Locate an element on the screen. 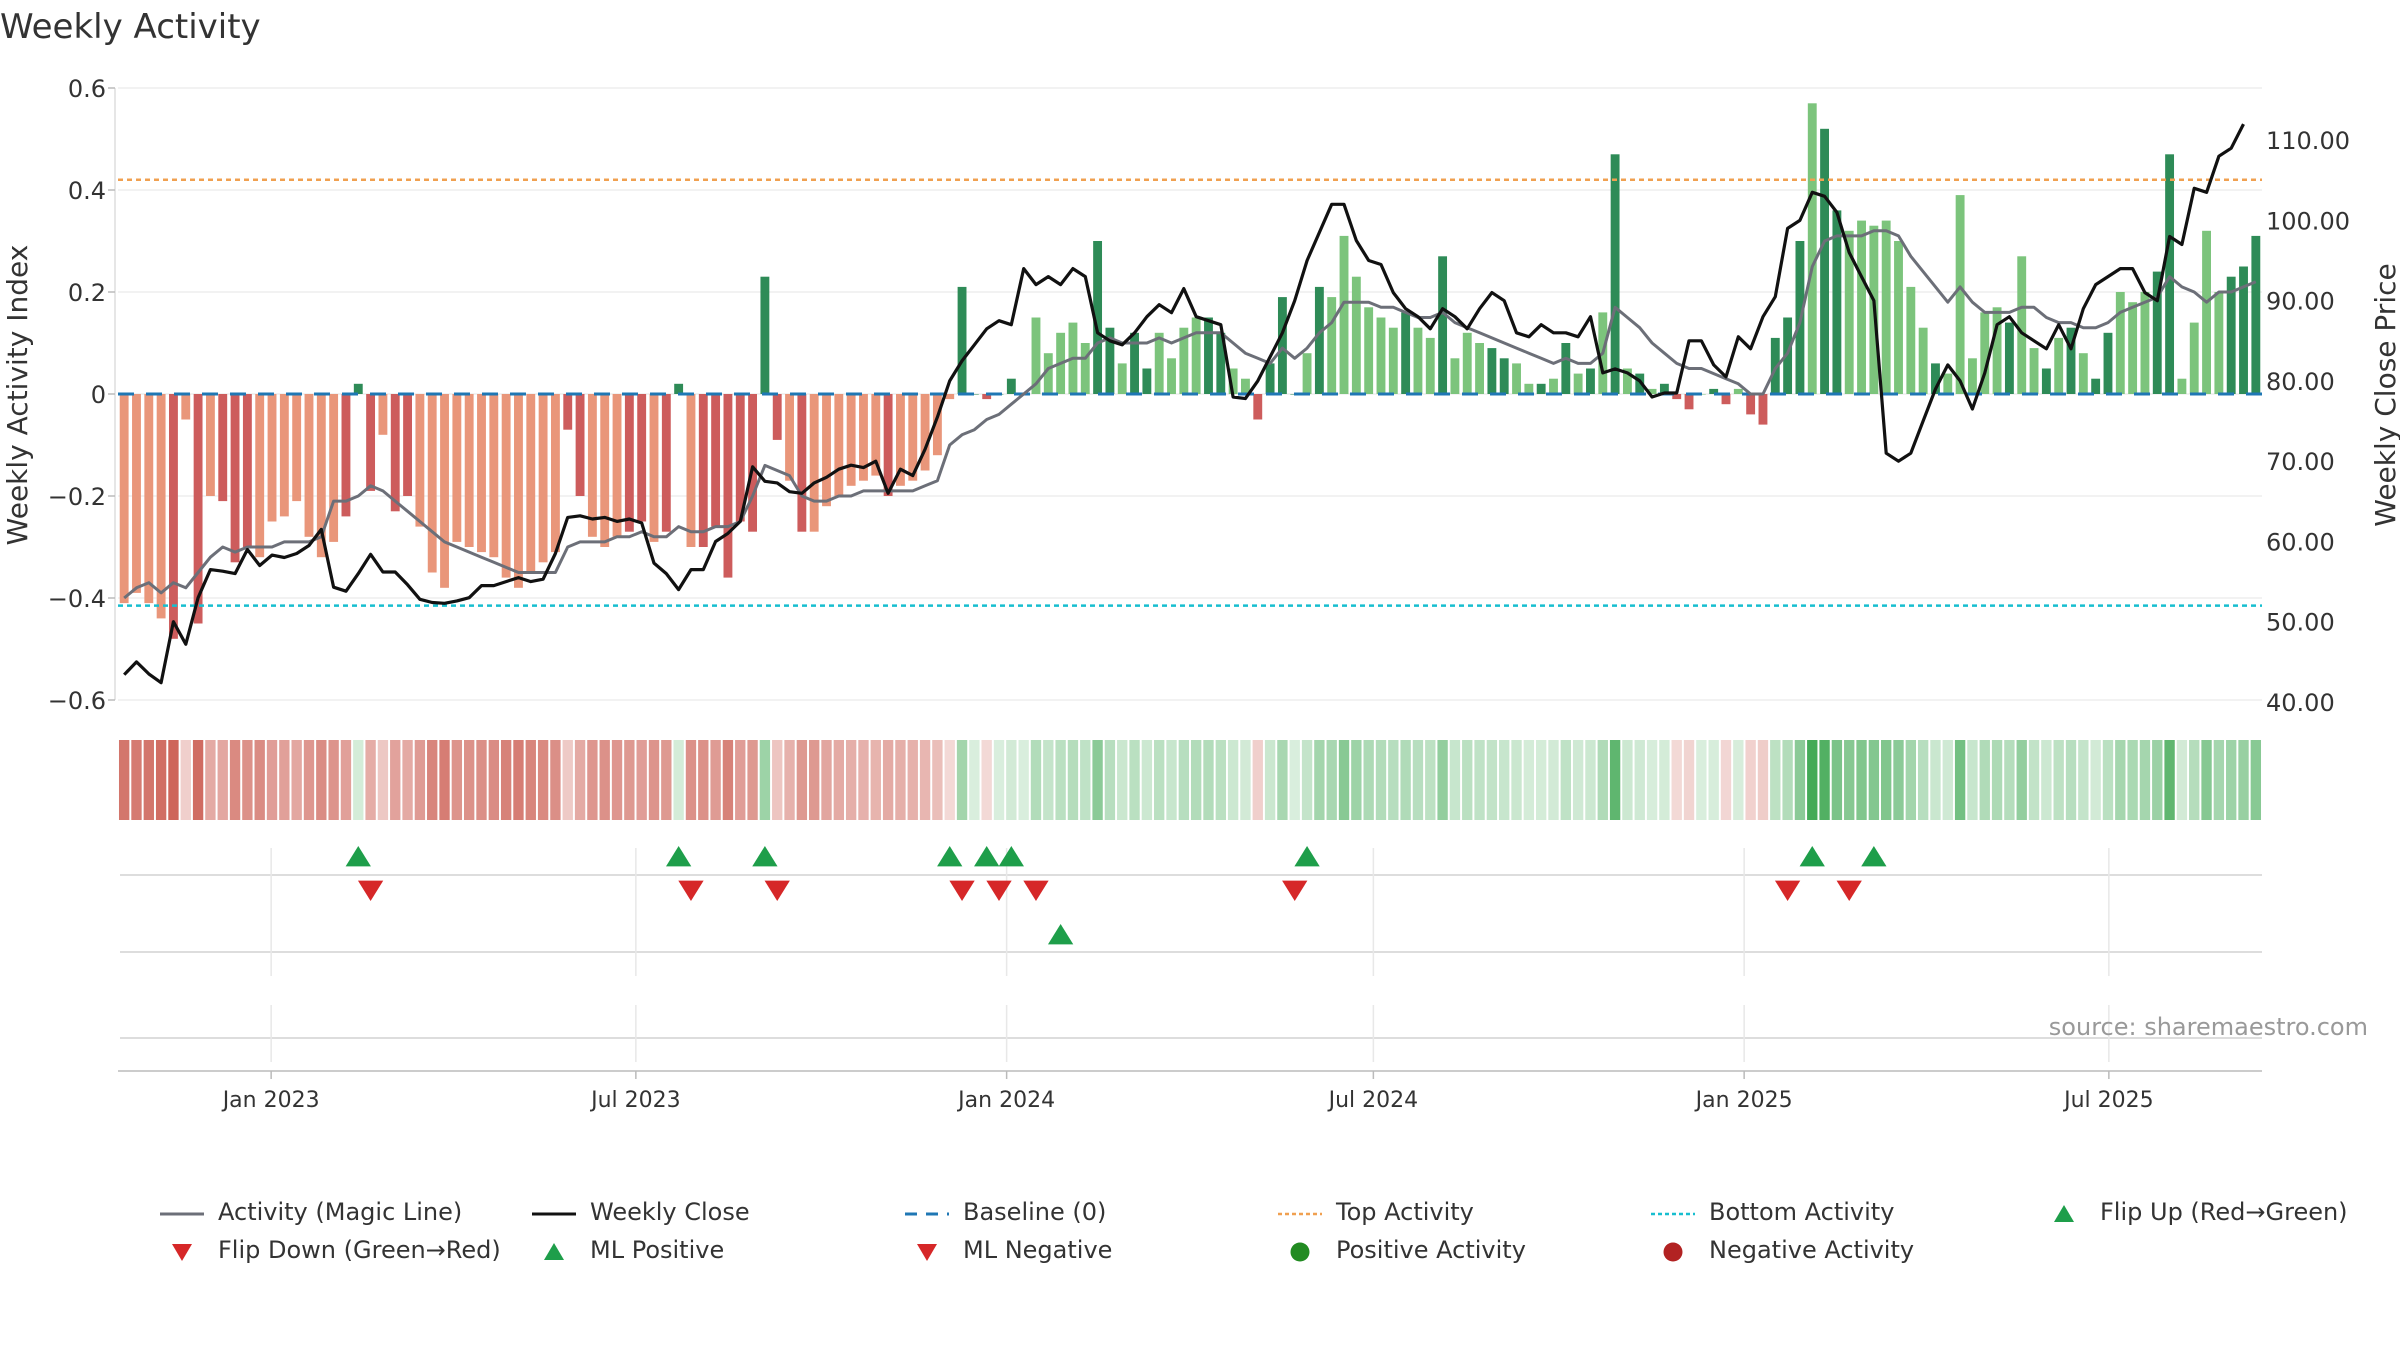  marker-panels-grid is located at coordinates (1190, 960).